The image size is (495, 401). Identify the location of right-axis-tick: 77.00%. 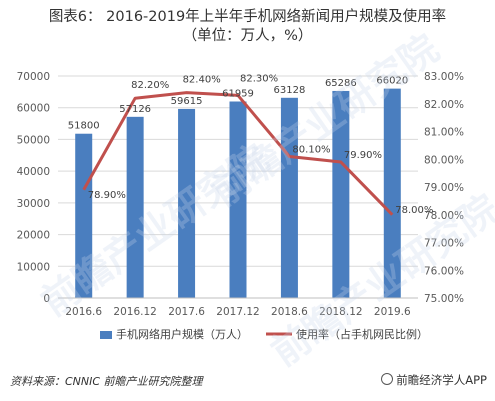
(444, 244).